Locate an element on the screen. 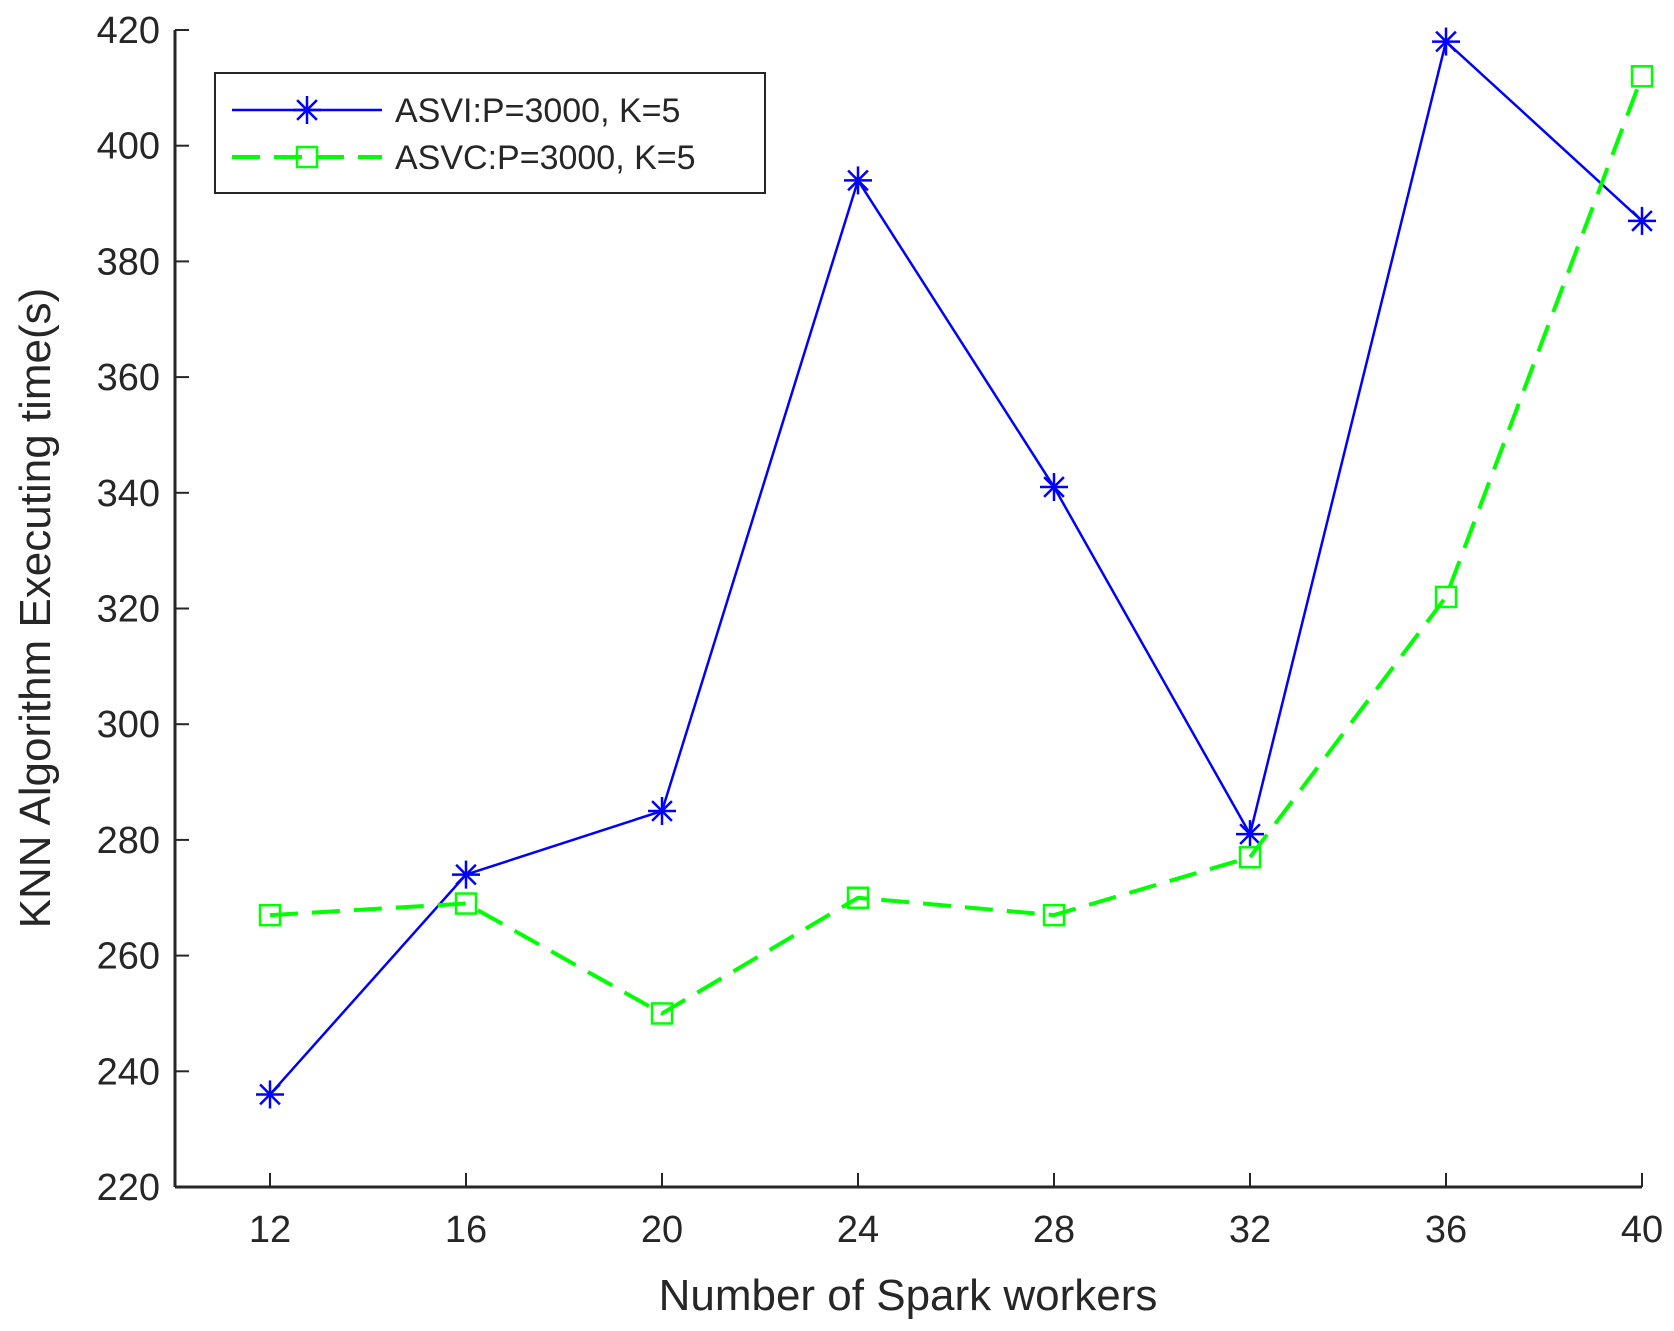 The height and width of the screenshot is (1331, 1674). x-axis-title: Number of Spark workers is located at coordinates (908, 1295).